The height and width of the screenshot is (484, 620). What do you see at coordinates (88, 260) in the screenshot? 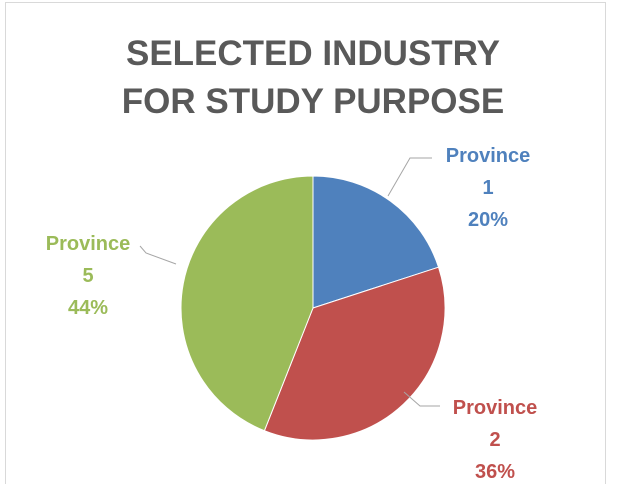
I see `category-label: Province 5` at bounding box center [88, 260].